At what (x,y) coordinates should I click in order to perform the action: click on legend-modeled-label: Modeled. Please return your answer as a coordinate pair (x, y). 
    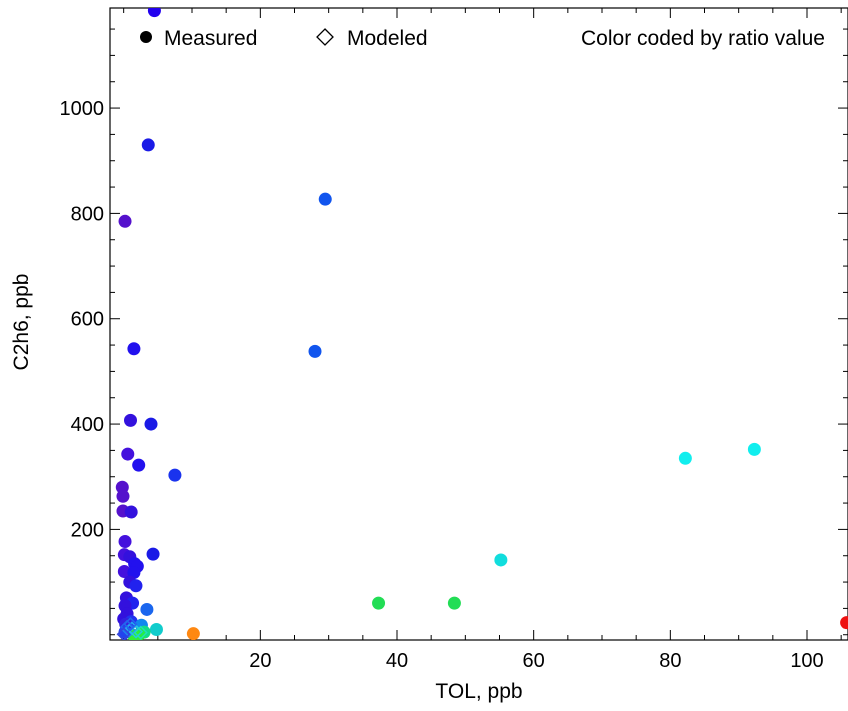
    Looking at the image, I should click on (387, 38).